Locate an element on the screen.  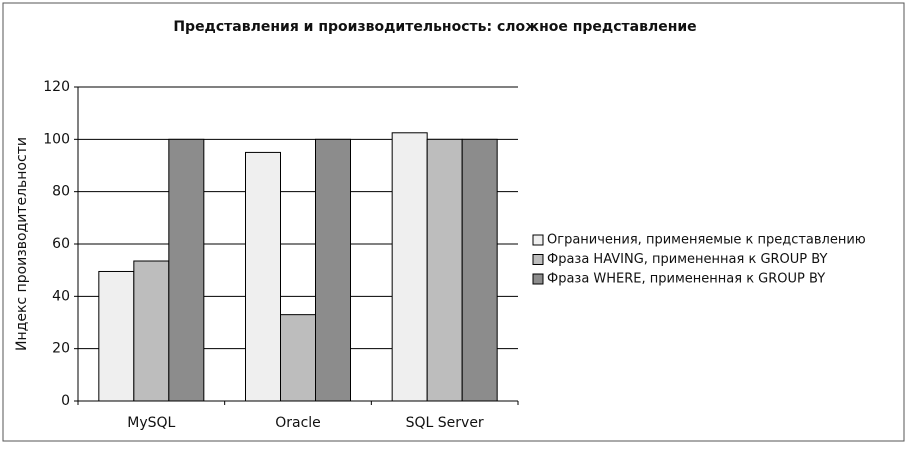
y-tick-label: 0 is located at coordinates (65, 401).